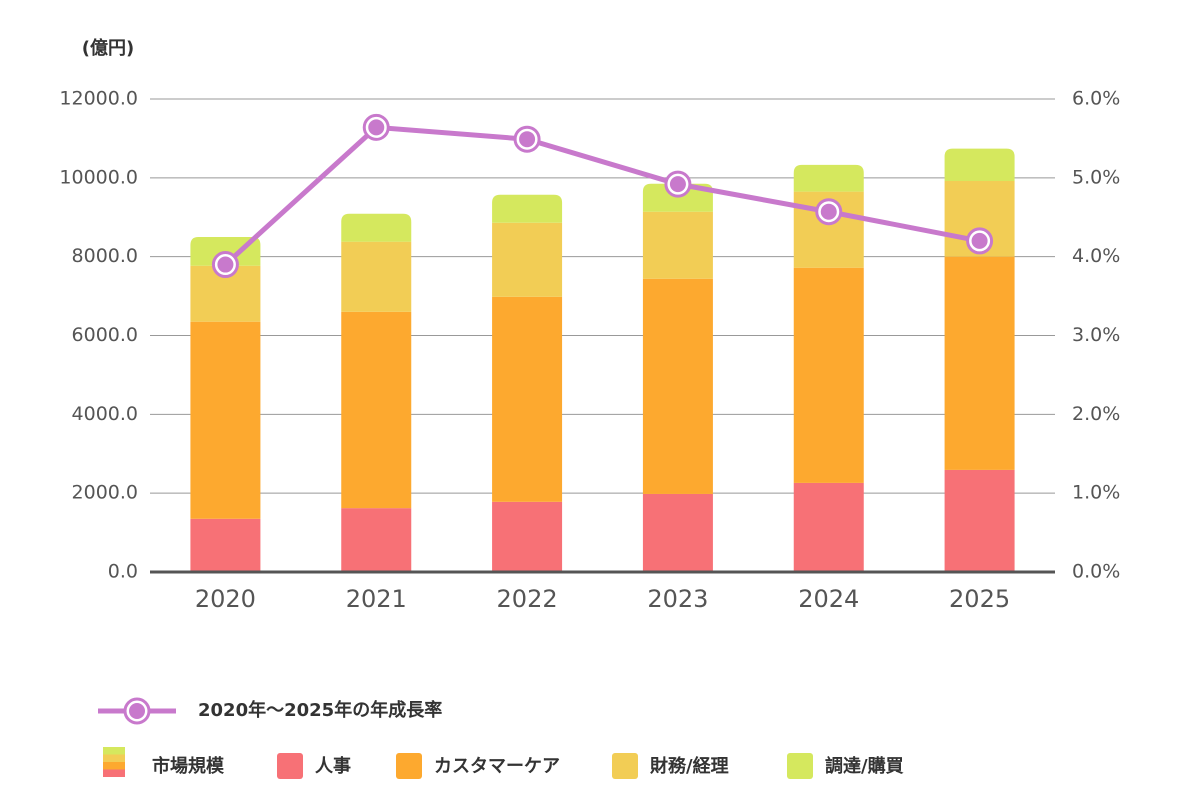  What do you see at coordinates (98, 99) in the screenshot?
I see `y-tick-label: 12000.0` at bounding box center [98, 99].